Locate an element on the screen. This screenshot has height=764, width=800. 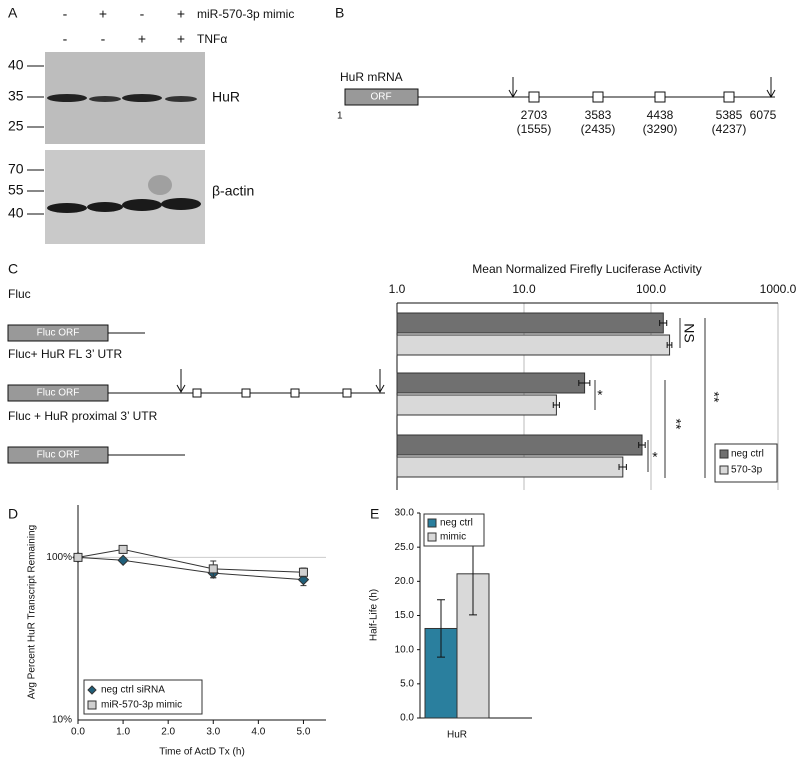
y-tick-label: 25.0 is located at coordinates (405, 547).